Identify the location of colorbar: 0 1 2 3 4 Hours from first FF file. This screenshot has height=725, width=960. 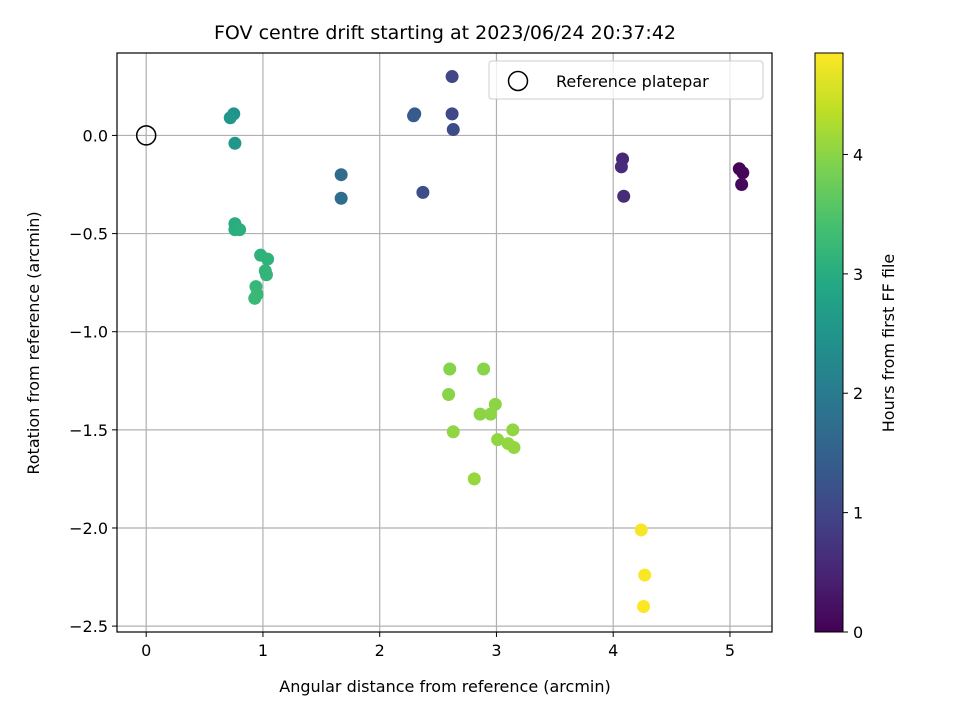
(856, 347).